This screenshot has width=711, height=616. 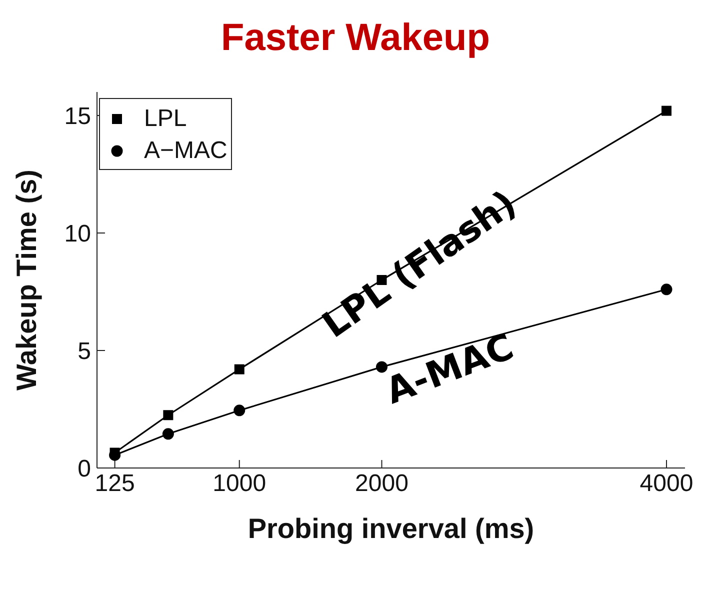 What do you see at coordinates (165, 119) in the screenshot?
I see `legend-label: LPL` at bounding box center [165, 119].